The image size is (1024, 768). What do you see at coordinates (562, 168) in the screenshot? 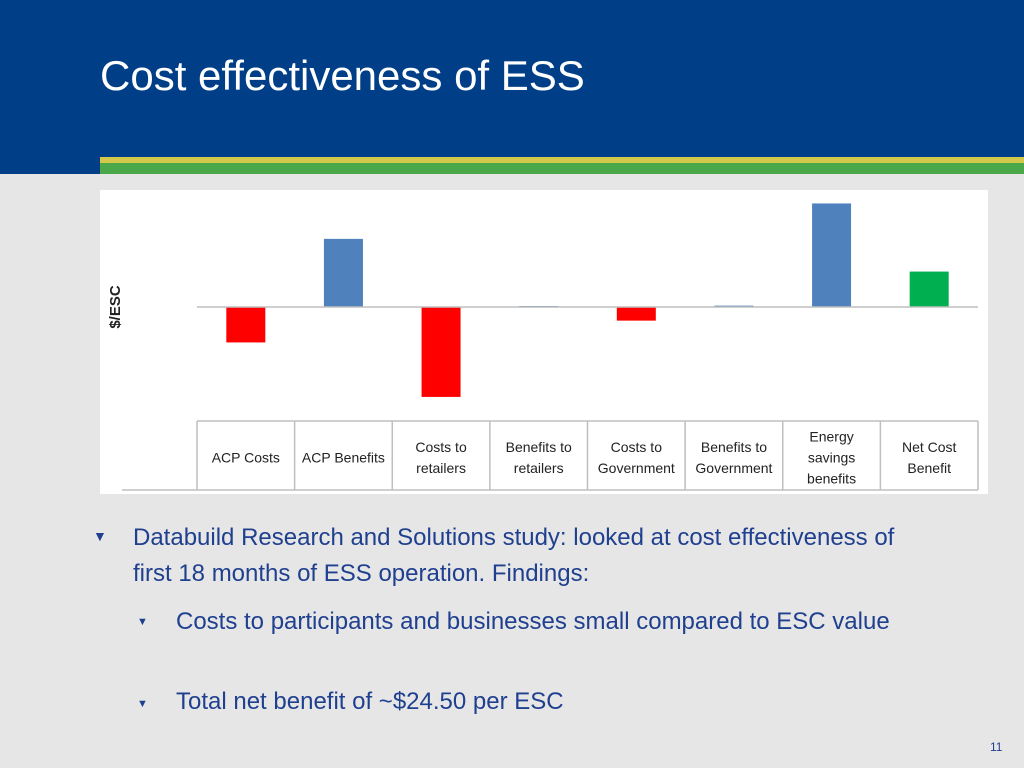
I see `header-stripe-green` at bounding box center [562, 168].